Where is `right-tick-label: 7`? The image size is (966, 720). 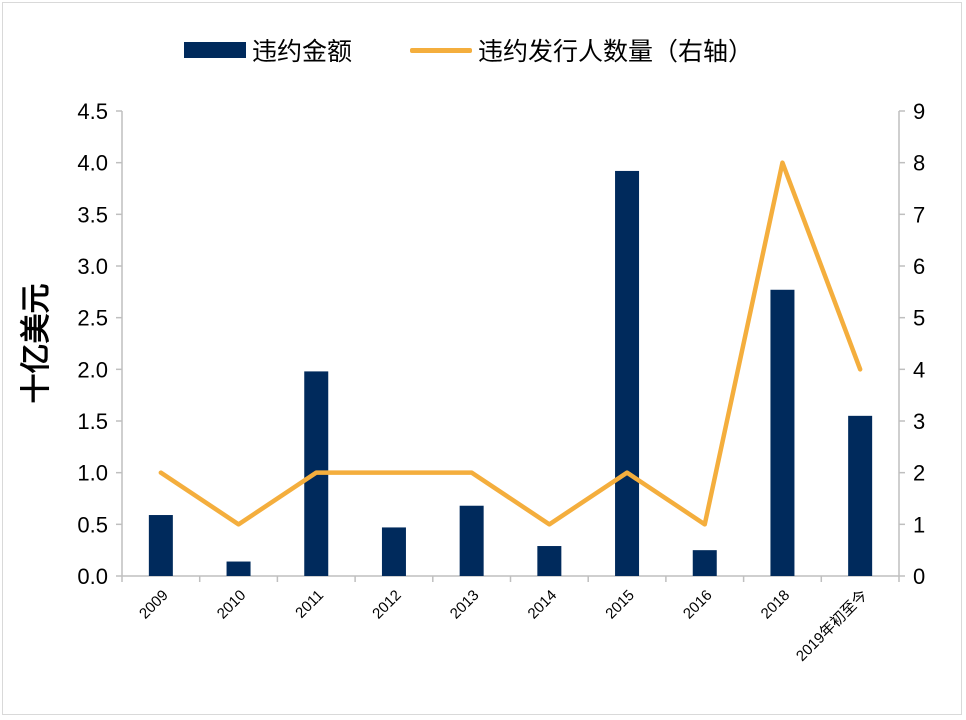
right-tick-label: 7 is located at coordinates (919, 214).